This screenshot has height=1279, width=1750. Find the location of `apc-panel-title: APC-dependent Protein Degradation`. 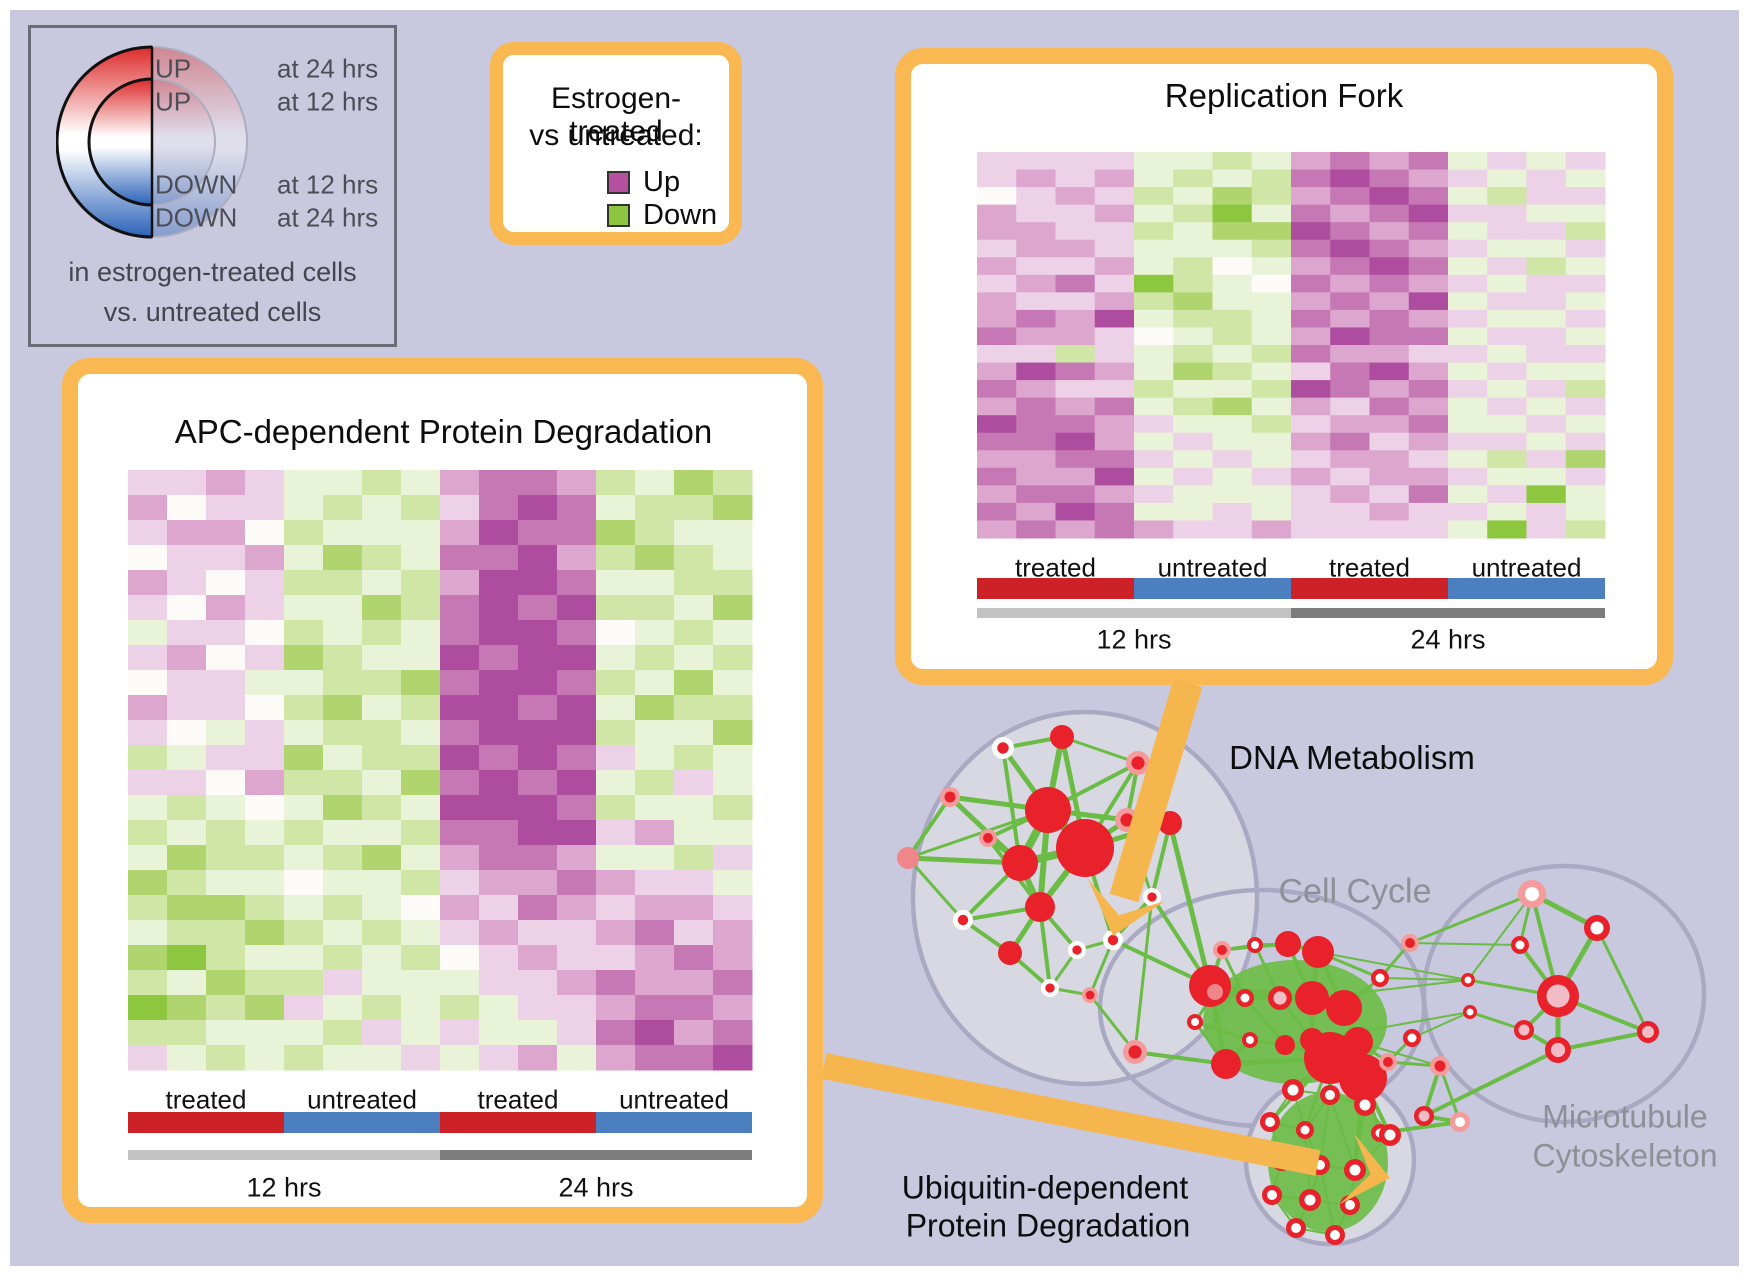

apc-panel-title: APC-dependent Protein Degradation is located at coordinates (443, 431).